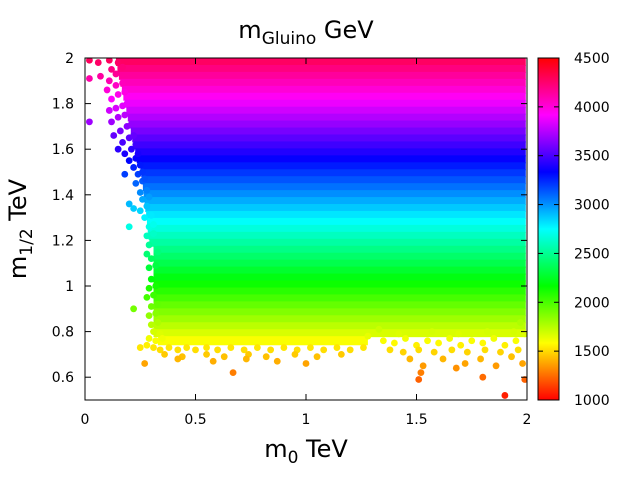 Image resolution: width=640 pixels, height=480 pixels. Describe the element at coordinates (63, 105) in the screenshot. I see `y-tick-label: 1.8` at that location.